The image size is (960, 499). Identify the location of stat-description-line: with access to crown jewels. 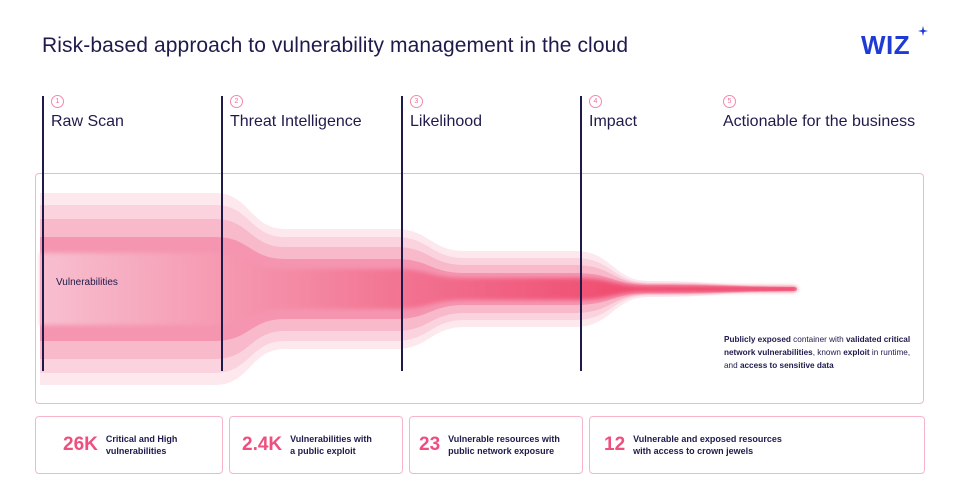
(693, 451).